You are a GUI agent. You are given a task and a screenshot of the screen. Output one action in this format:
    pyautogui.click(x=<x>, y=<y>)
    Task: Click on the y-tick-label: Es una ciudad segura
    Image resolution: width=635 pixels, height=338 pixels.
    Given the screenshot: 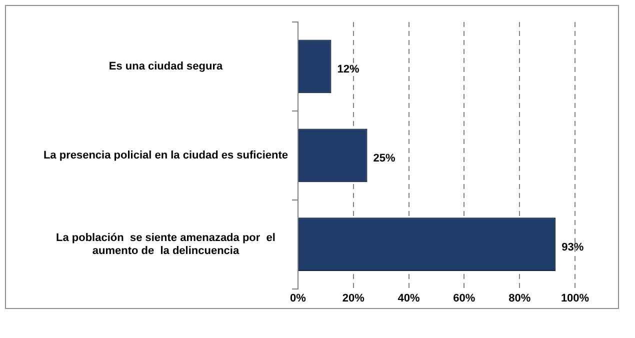 What is the action you would take?
    pyautogui.click(x=166, y=66)
    